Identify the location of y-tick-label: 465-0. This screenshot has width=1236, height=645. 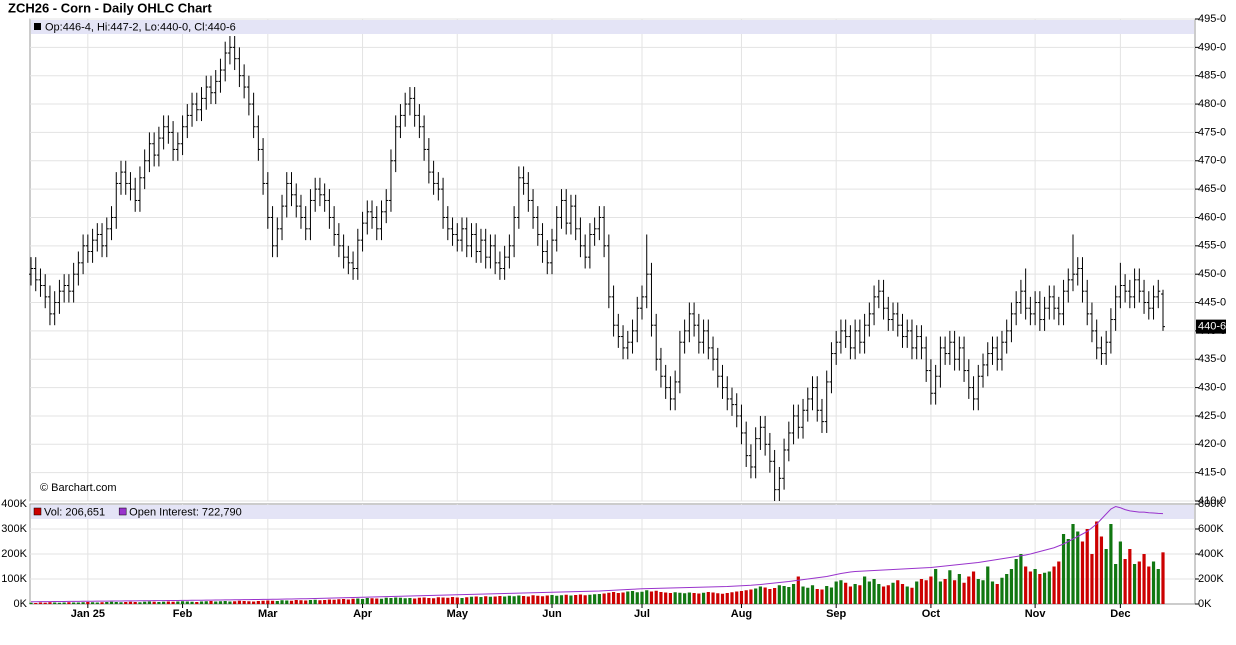
(1212, 189).